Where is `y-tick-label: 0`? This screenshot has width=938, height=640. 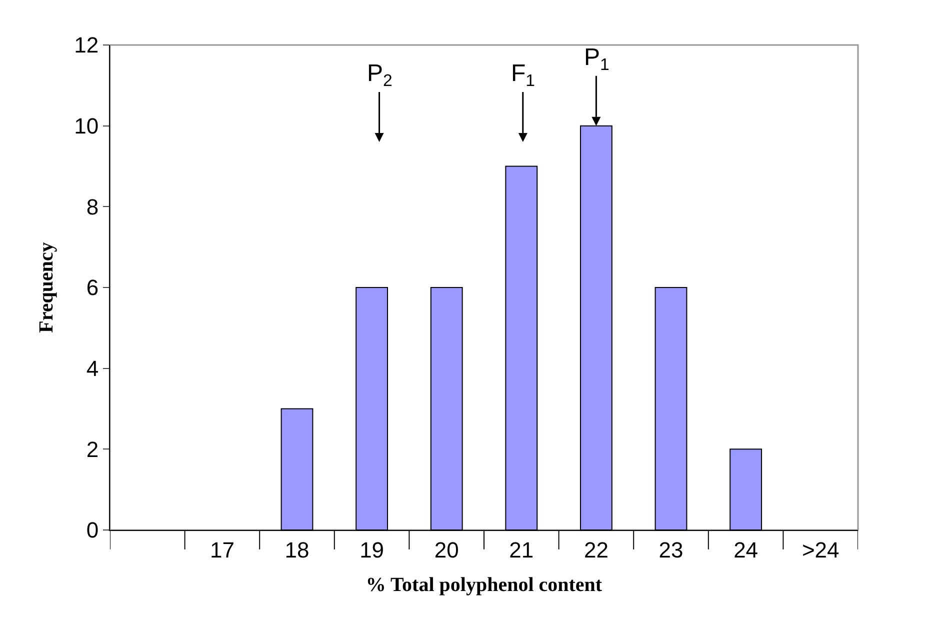
y-tick-label: 0 is located at coordinates (92, 530).